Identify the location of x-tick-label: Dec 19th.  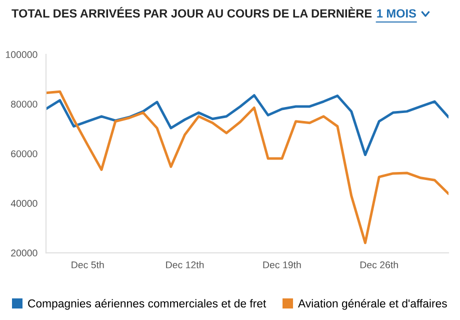
(282, 264).